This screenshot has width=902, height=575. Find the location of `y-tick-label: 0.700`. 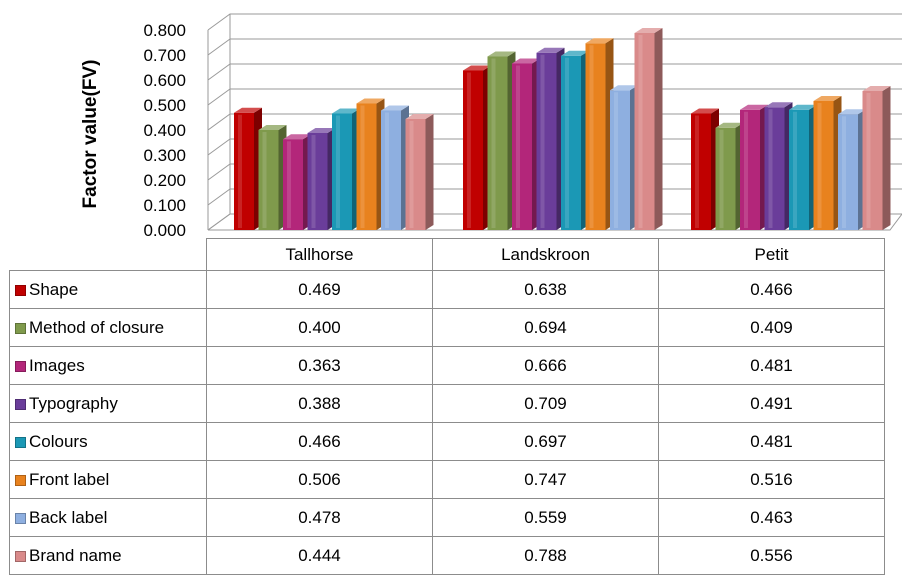

y-tick-label: 0.700 is located at coordinates (164, 55).